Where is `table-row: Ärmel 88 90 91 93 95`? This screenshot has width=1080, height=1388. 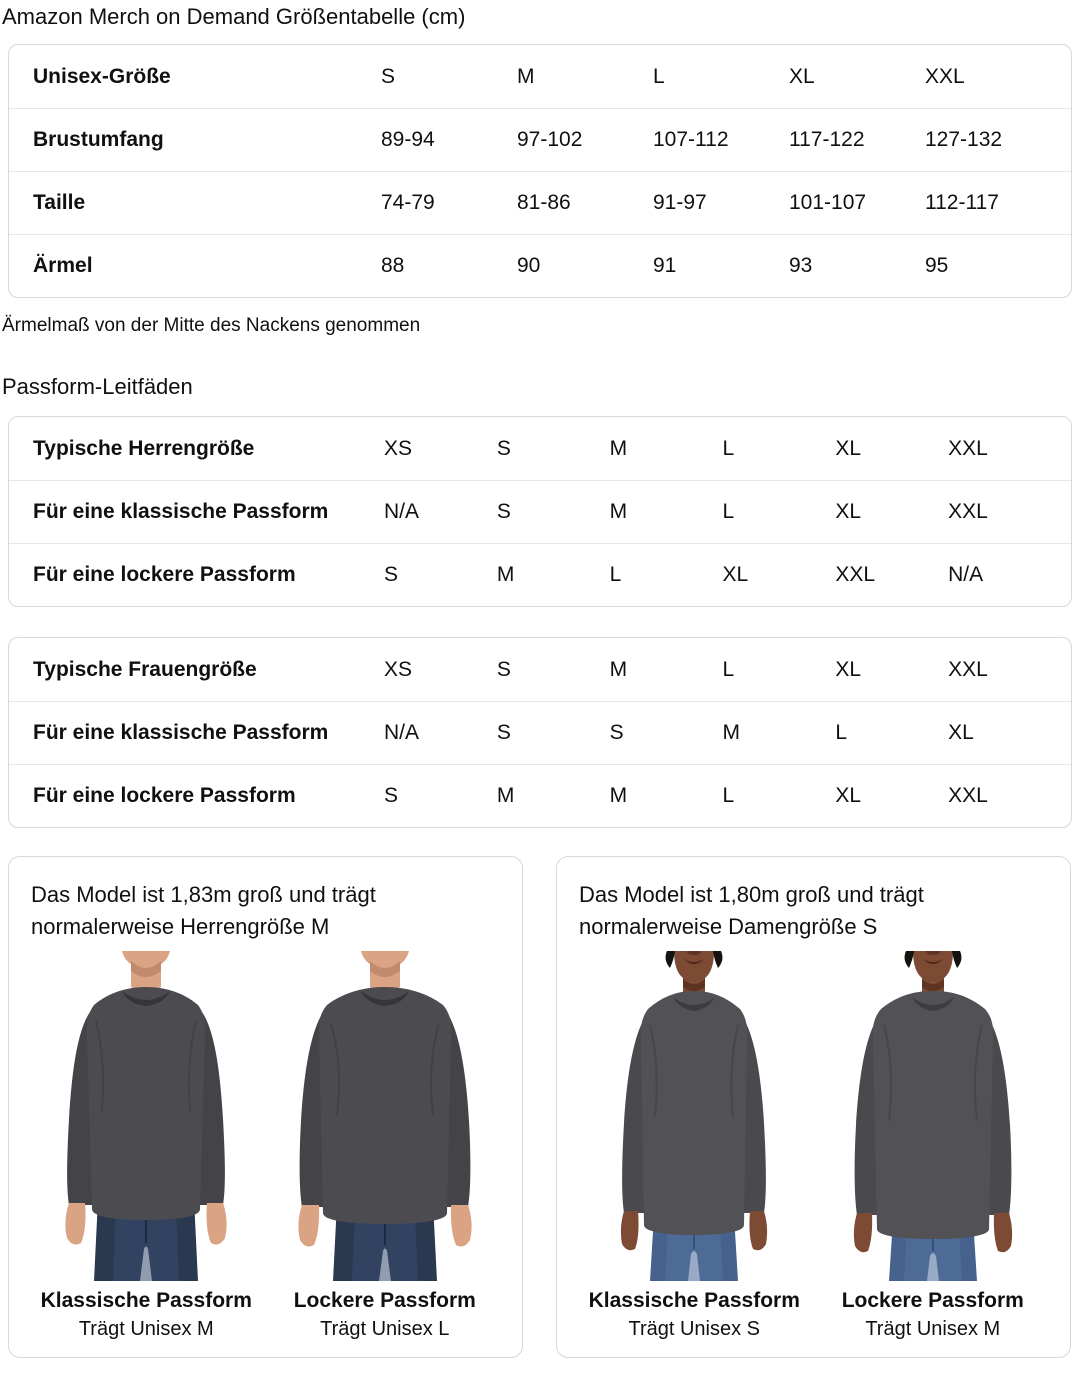 table-row: Ärmel 88 90 91 93 95 is located at coordinates (540, 265).